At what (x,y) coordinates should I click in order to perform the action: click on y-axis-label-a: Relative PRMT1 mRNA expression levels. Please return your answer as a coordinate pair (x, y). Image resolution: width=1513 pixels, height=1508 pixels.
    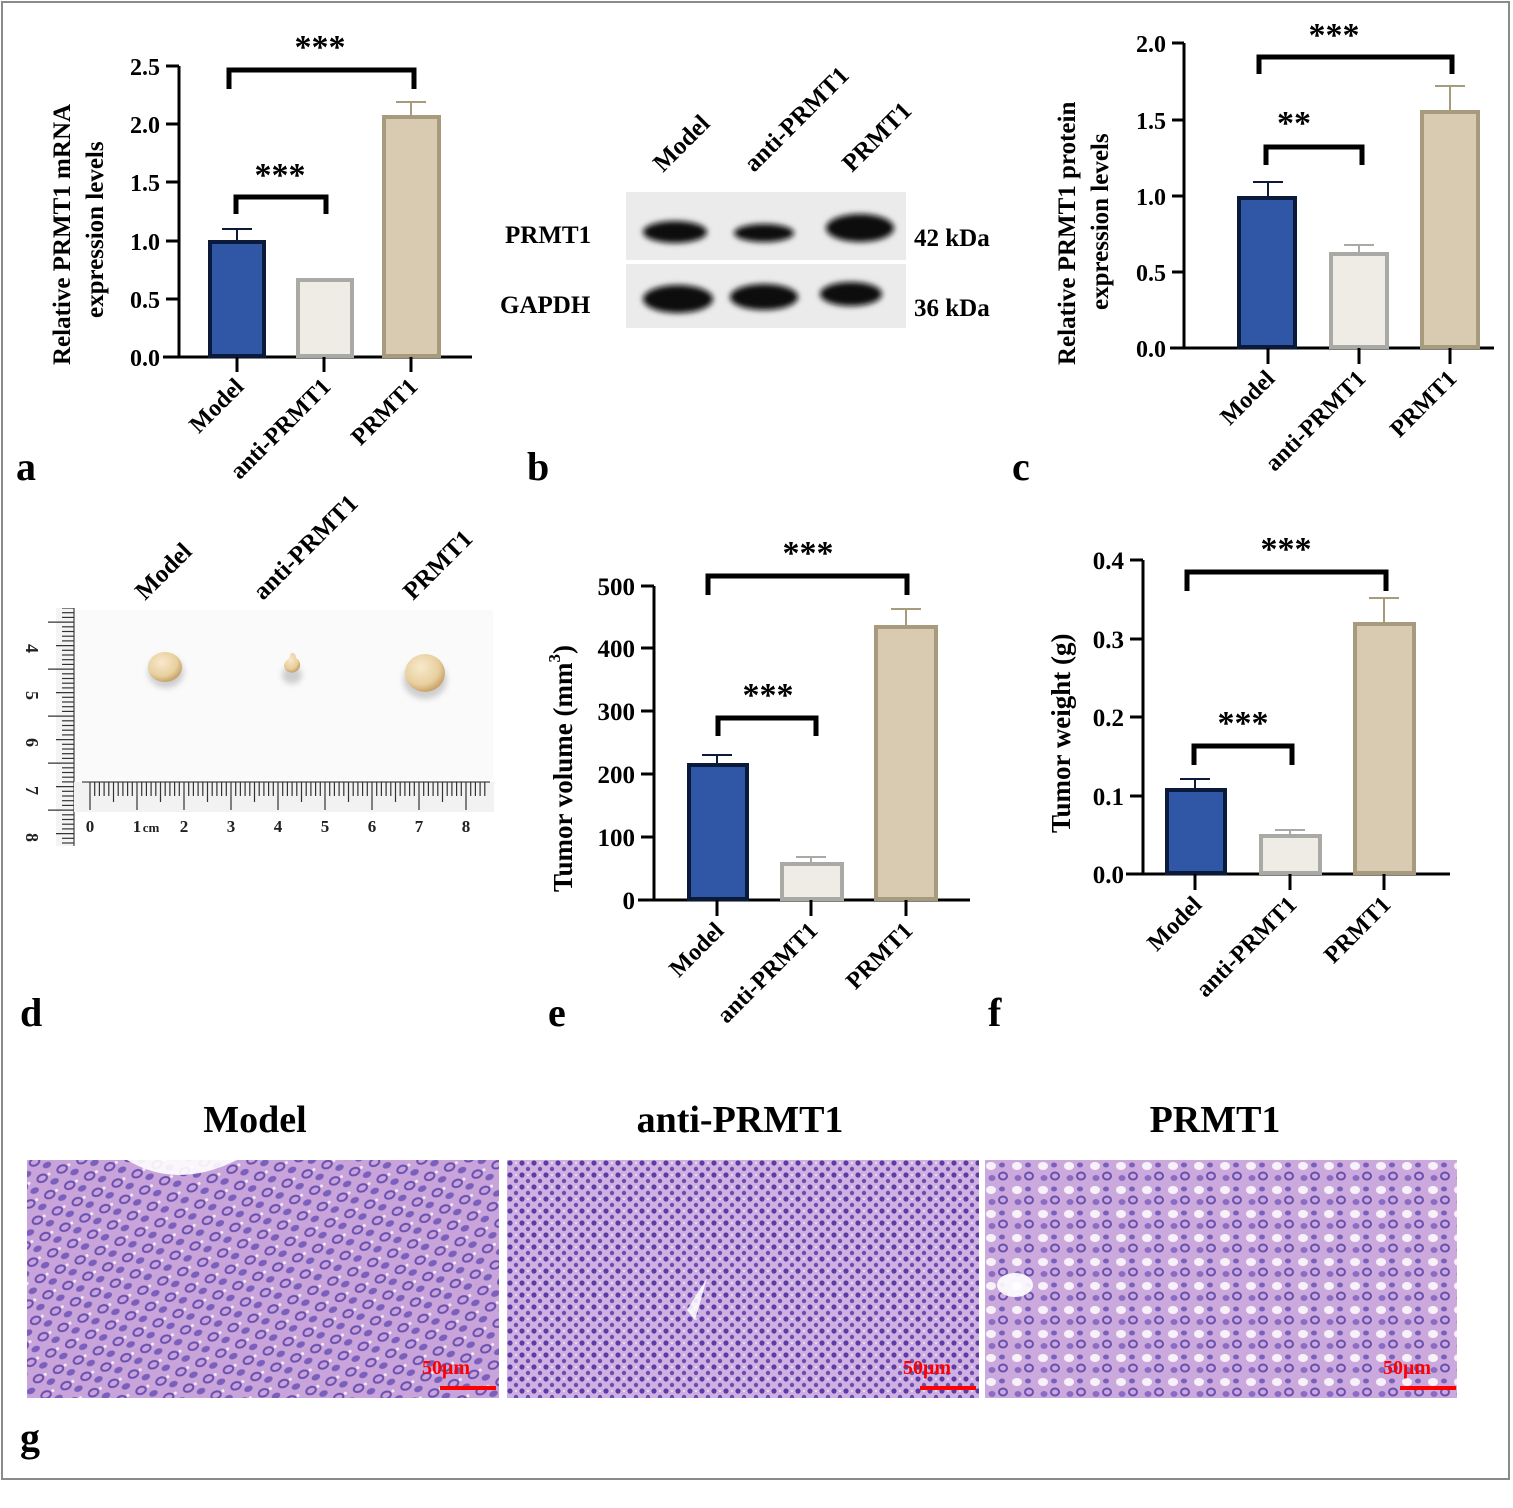
    Looking at the image, I should click on (79, 234).